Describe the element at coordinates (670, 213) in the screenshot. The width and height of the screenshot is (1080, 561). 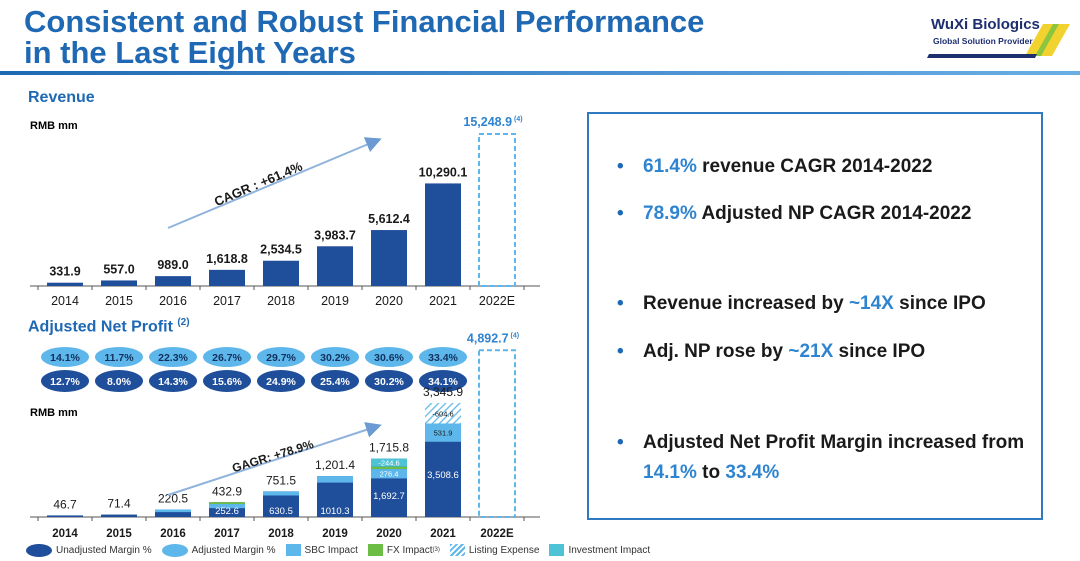
I see `highlight-value: 78.9%` at that location.